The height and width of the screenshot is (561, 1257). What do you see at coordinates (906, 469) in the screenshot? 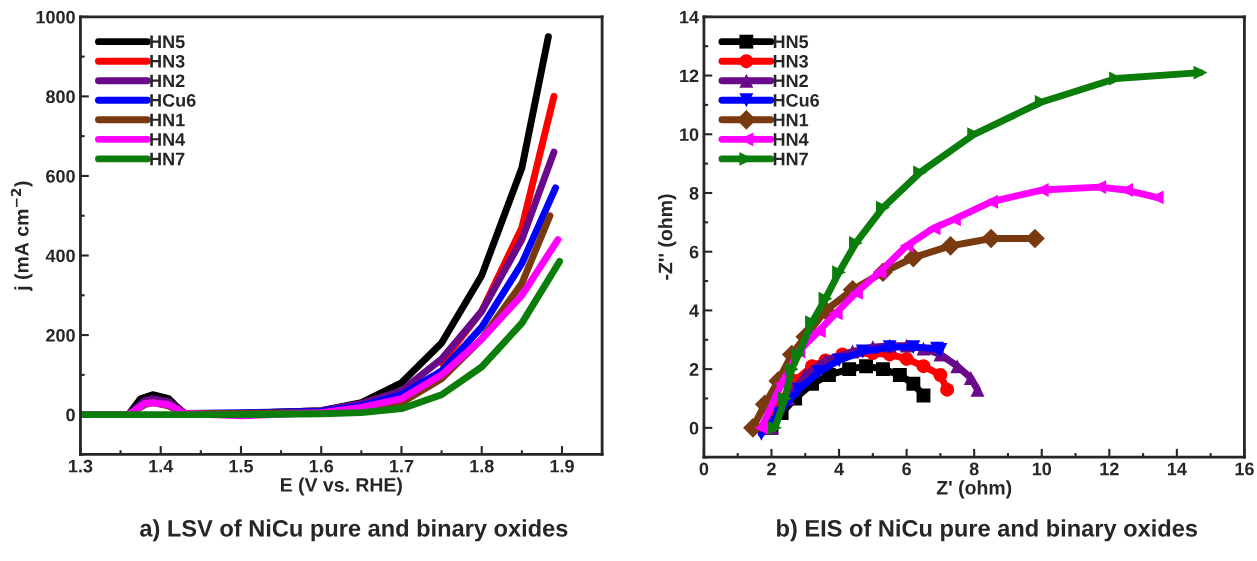
I see `x-tick-label: 6` at bounding box center [906, 469].